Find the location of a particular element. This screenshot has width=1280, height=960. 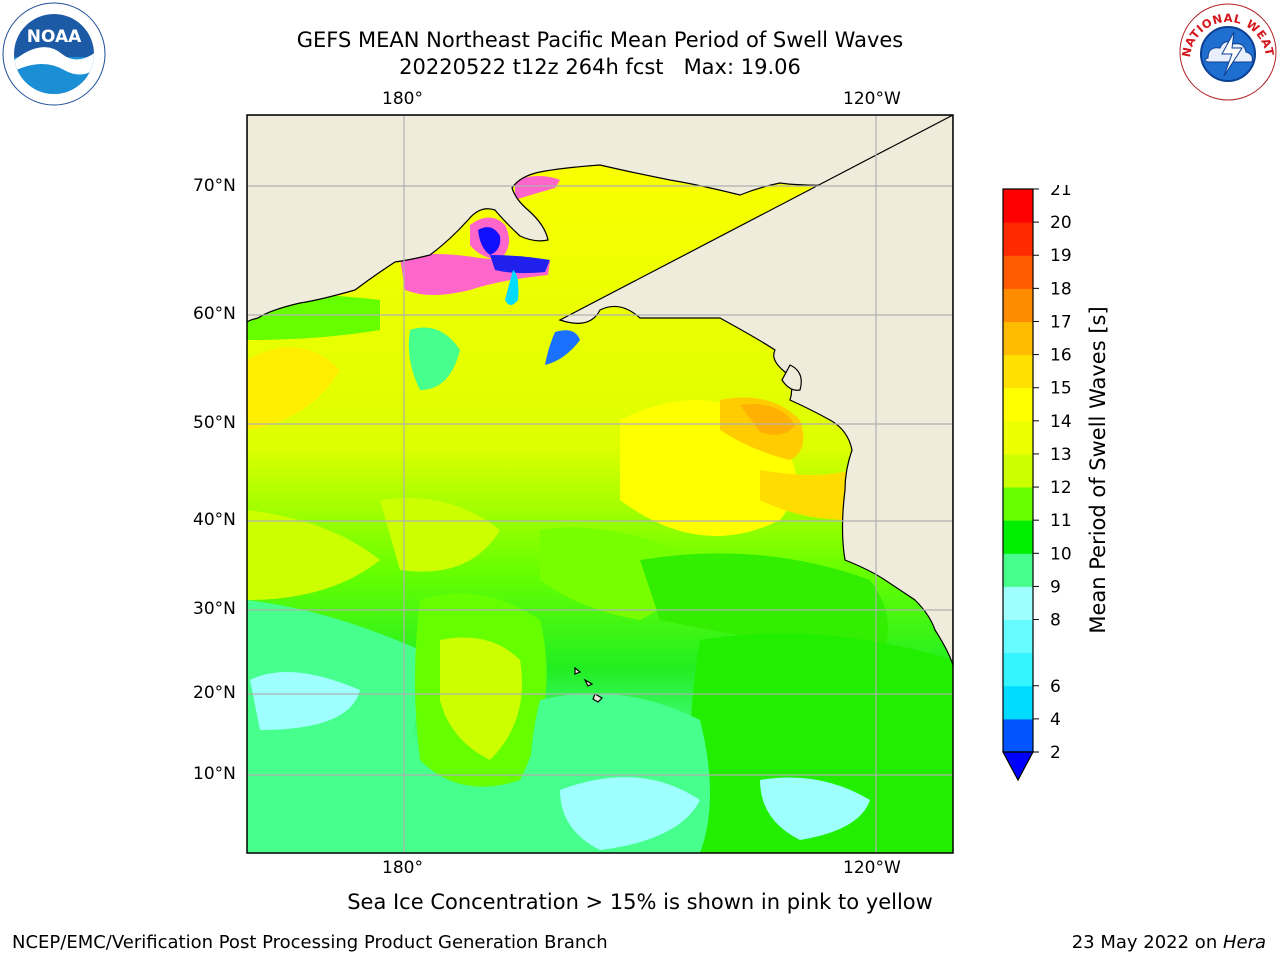

lon-label-bottom-180: 180° is located at coordinates (402, 868).